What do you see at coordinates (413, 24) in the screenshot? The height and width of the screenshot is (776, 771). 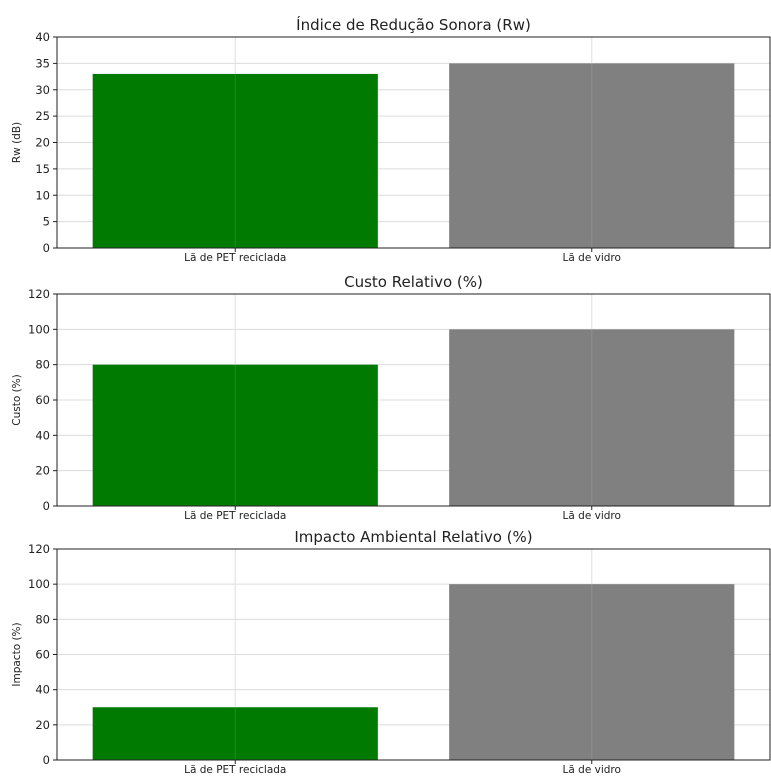 I see `chart-title: Índice de Redução Sonora (Rw)` at bounding box center [413, 24].